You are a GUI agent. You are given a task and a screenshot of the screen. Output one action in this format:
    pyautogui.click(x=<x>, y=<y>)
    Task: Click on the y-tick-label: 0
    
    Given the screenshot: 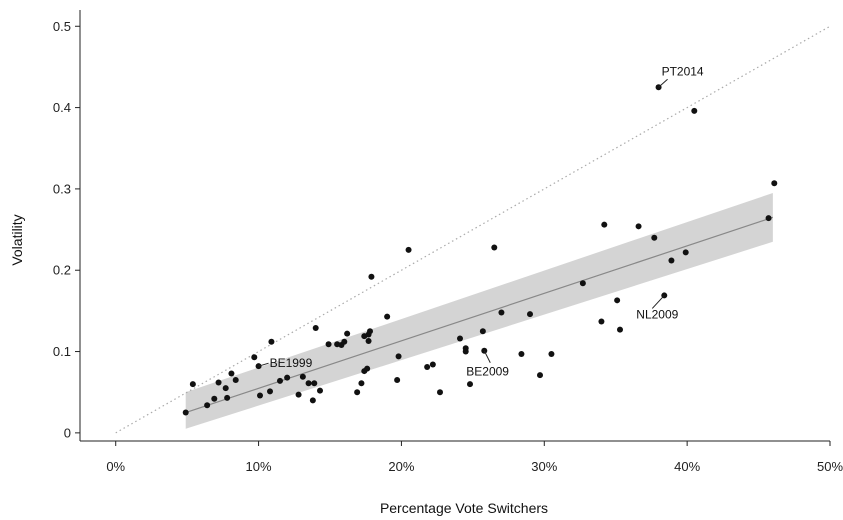 What is the action you would take?
    pyautogui.click(x=67, y=432)
    